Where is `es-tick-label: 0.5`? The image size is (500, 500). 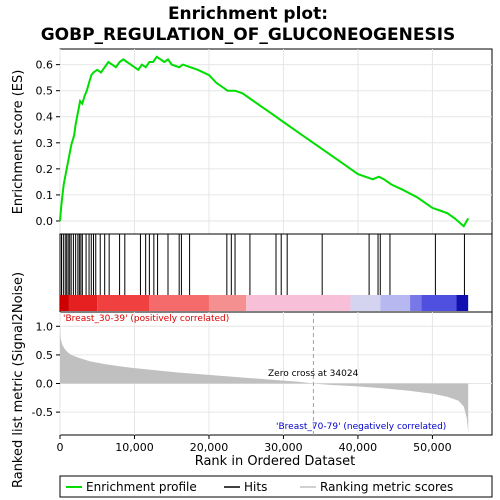
es-tick-label: 0.5 is located at coordinates (45, 91).